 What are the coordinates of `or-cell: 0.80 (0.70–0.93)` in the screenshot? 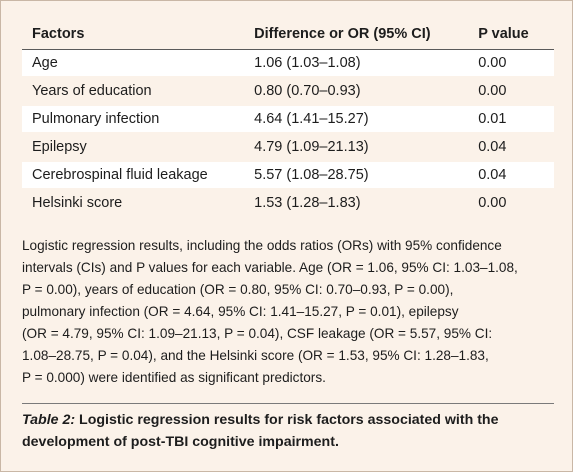 It's located at (356, 92).